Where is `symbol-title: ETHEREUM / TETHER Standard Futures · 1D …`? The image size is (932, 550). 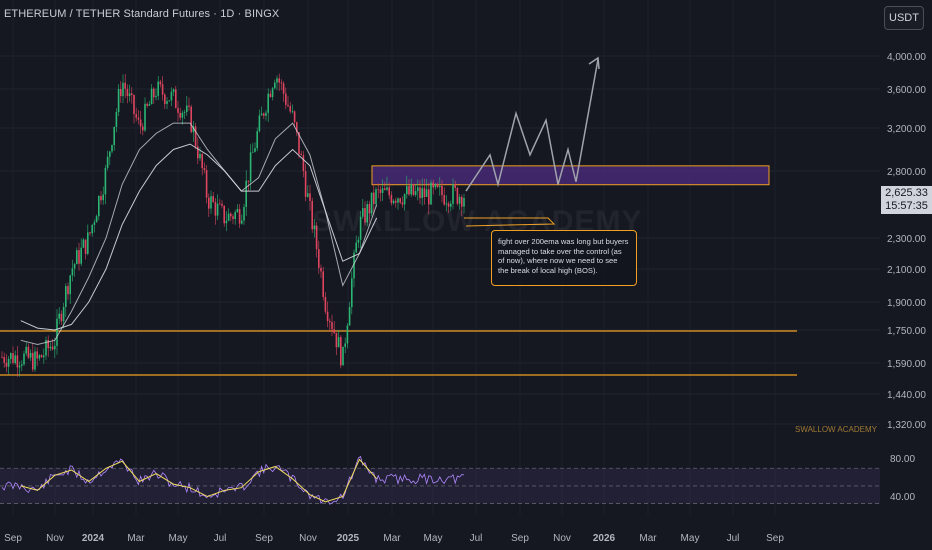
symbol-title: ETHEREUM / TETHER Standard Futures · 1D … is located at coordinates (142, 14).